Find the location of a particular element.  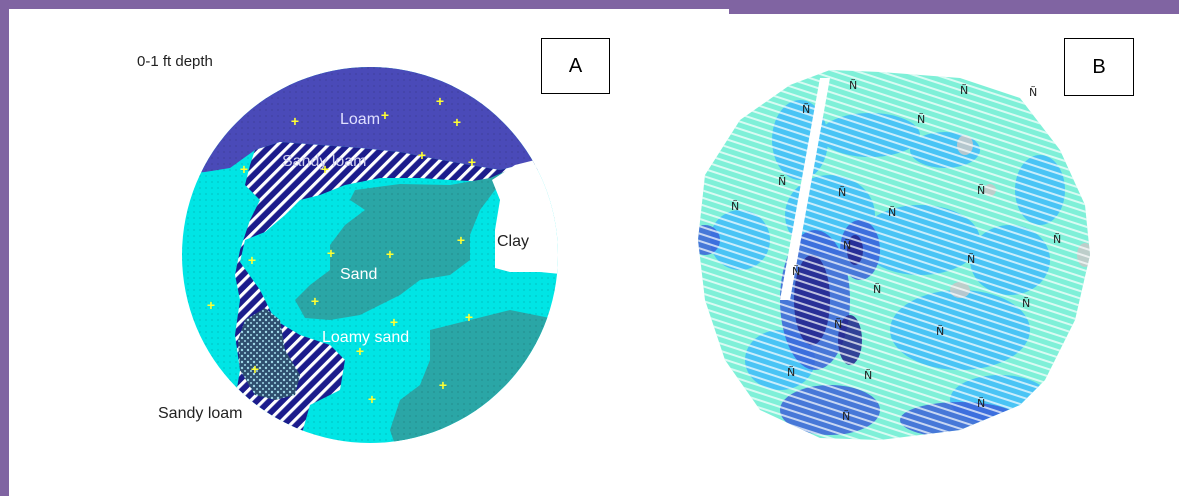

clay-label: Clay is located at coordinates (513, 241).